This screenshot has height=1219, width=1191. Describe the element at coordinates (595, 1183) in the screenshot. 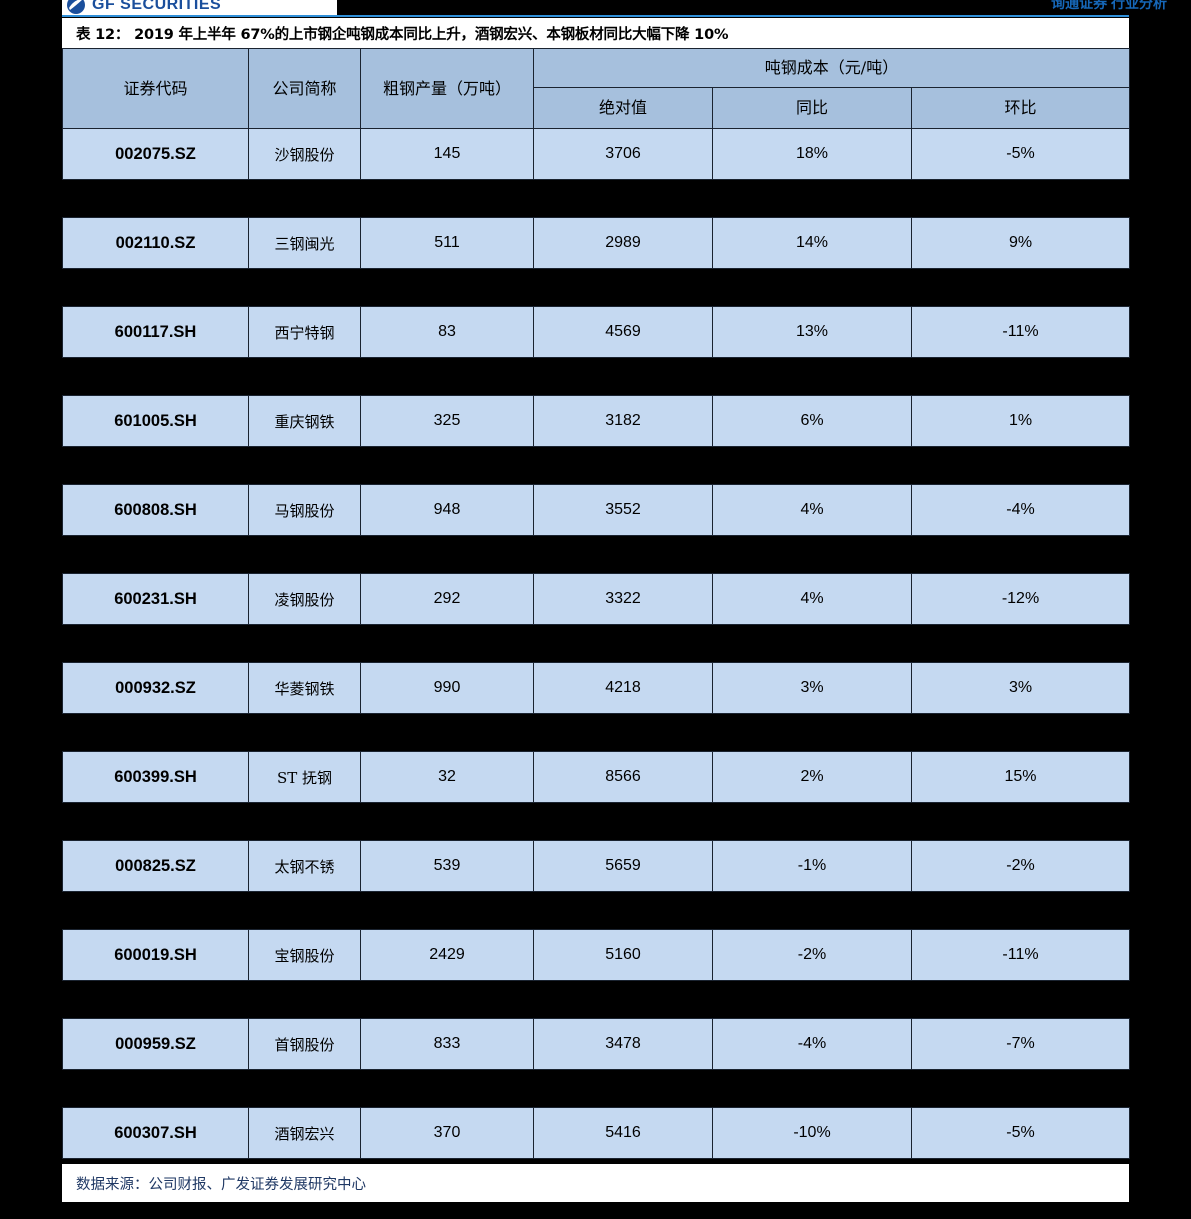

I see `source-bar: 数据来源：公司财报、广发证券发展研究中心` at that location.